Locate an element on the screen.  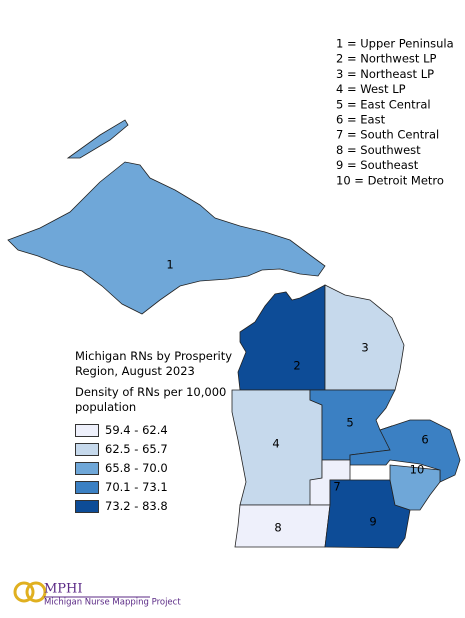
key-entry: 4 = West LP is located at coordinates (371, 89).